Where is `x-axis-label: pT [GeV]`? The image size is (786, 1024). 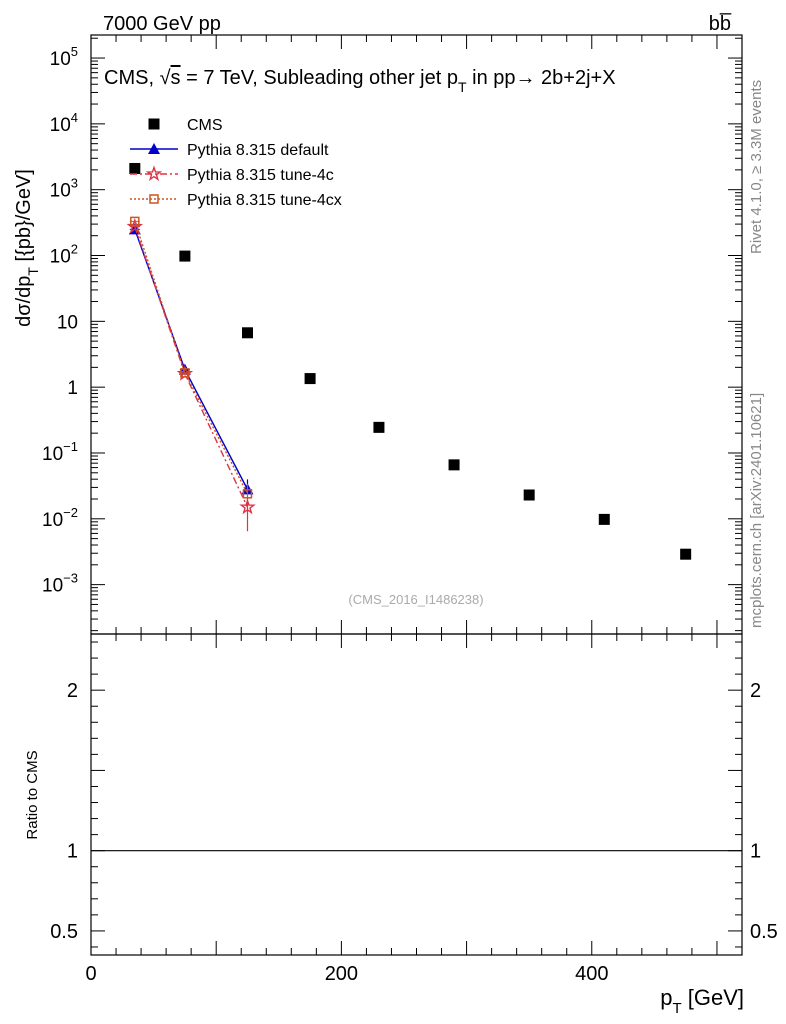 x-axis-label: pT [GeV] is located at coordinates (702, 1001).